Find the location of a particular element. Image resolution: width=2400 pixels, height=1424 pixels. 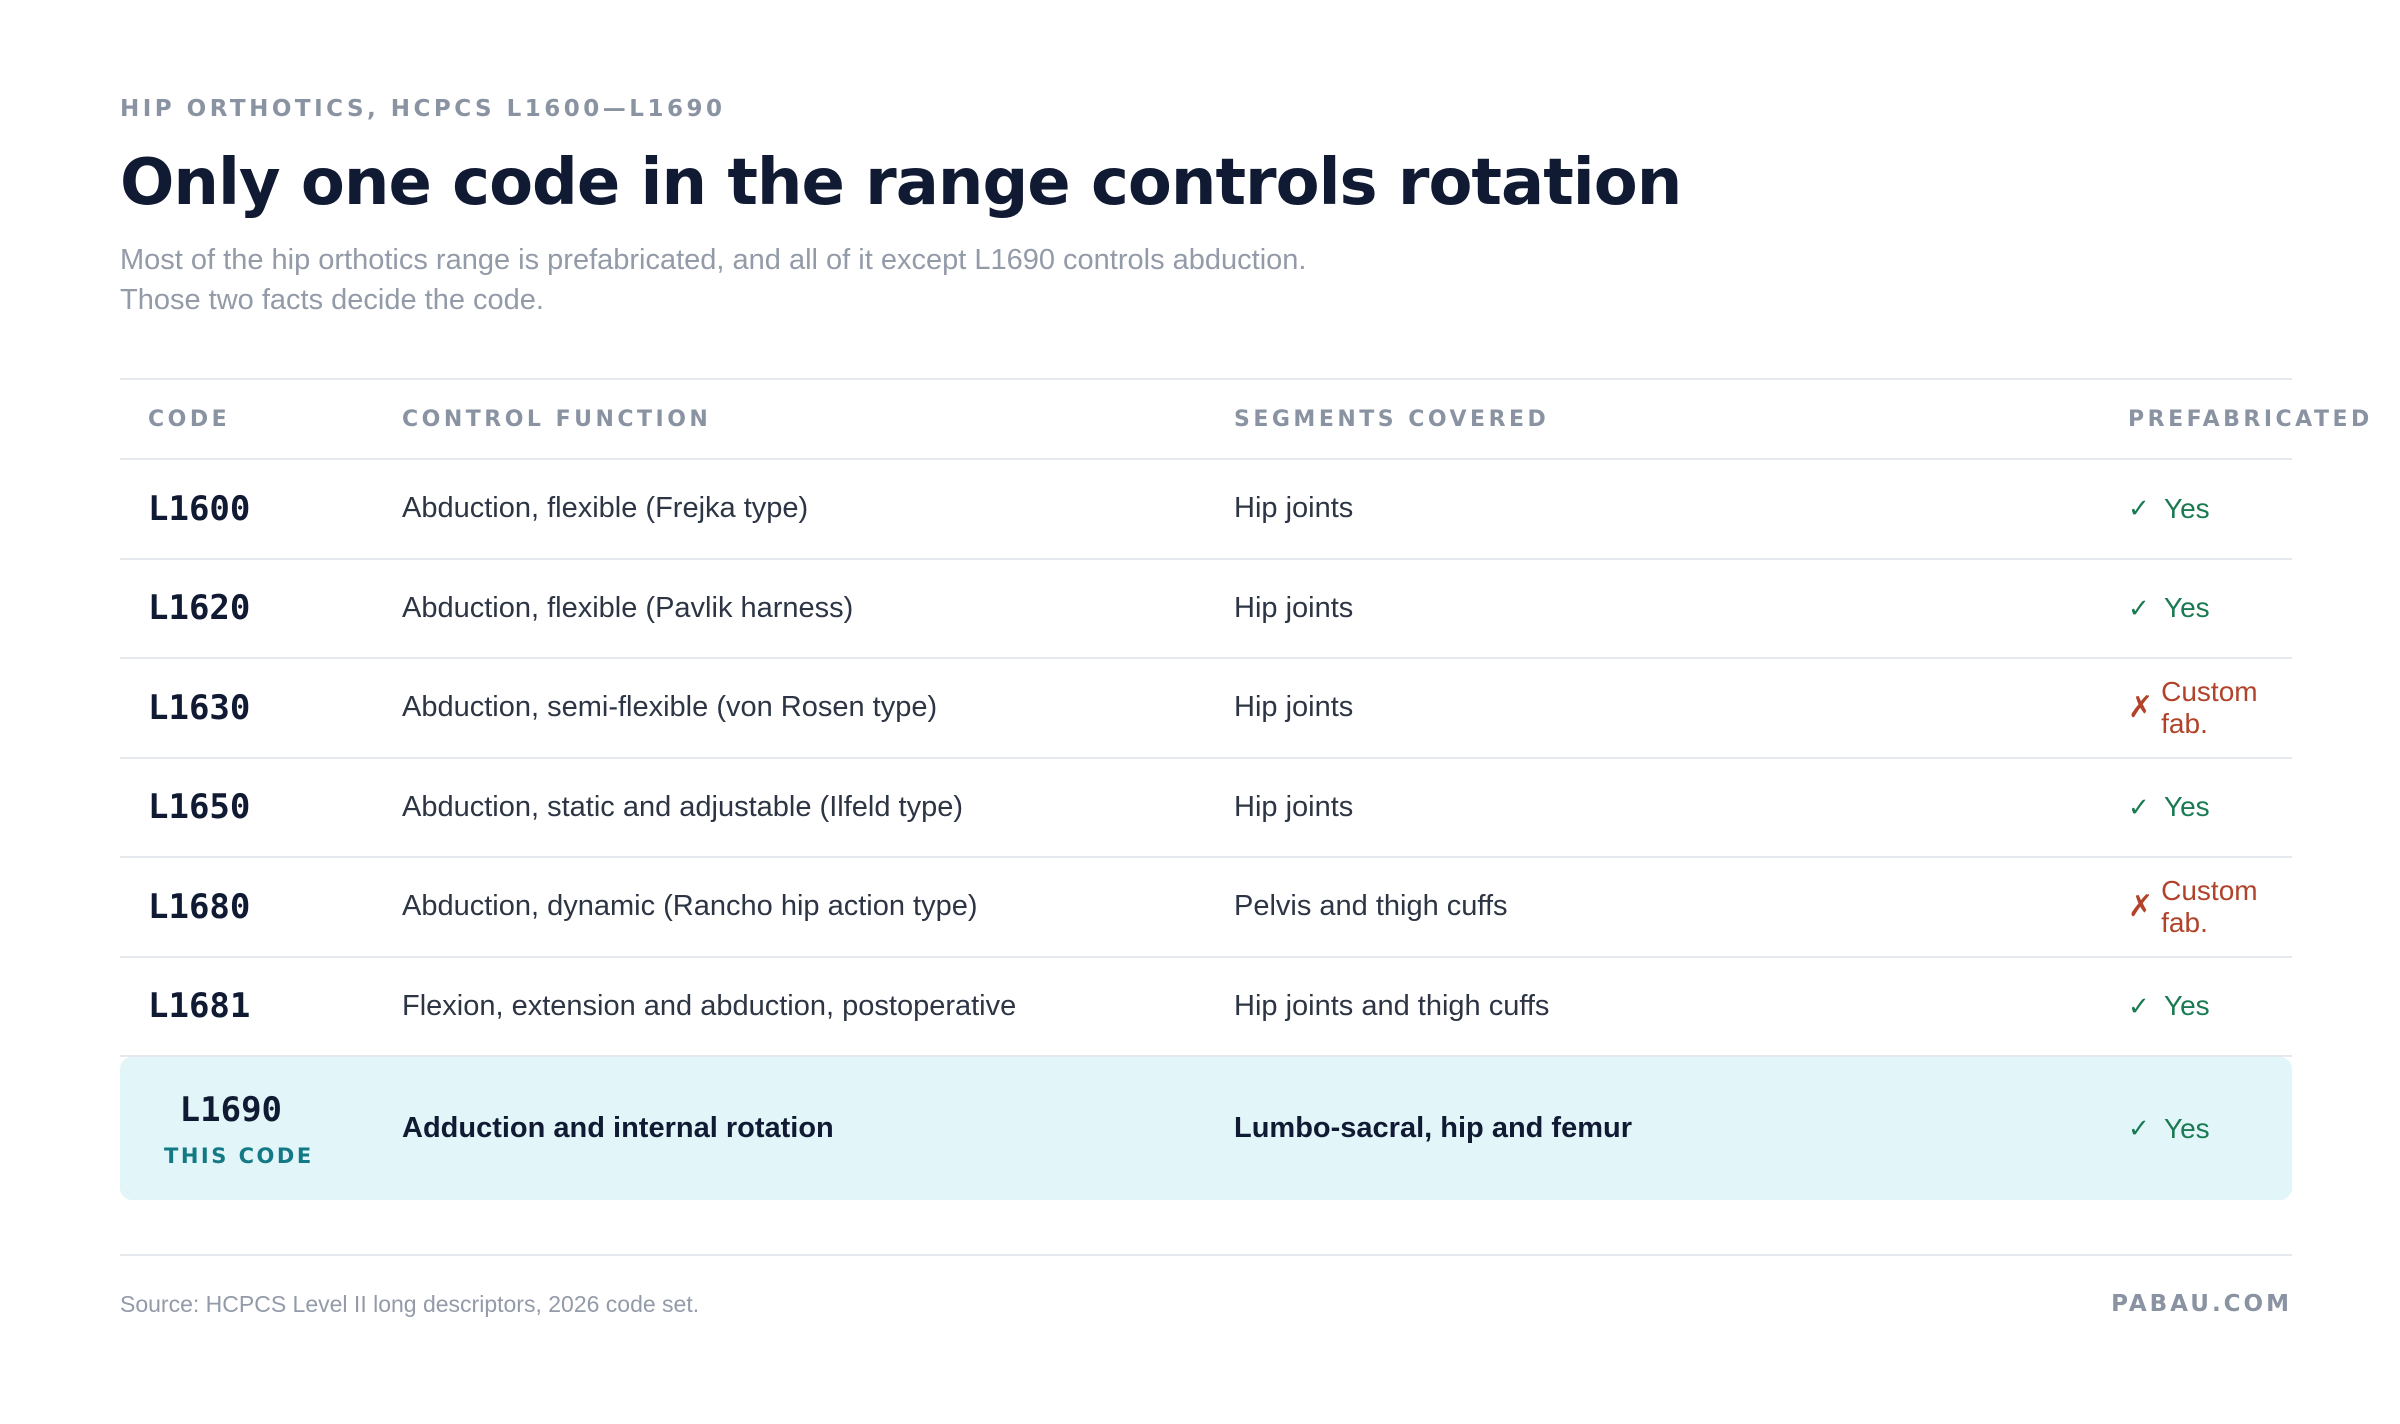

code-cell: L1690 THIS CODE is located at coordinates (231, 1128).